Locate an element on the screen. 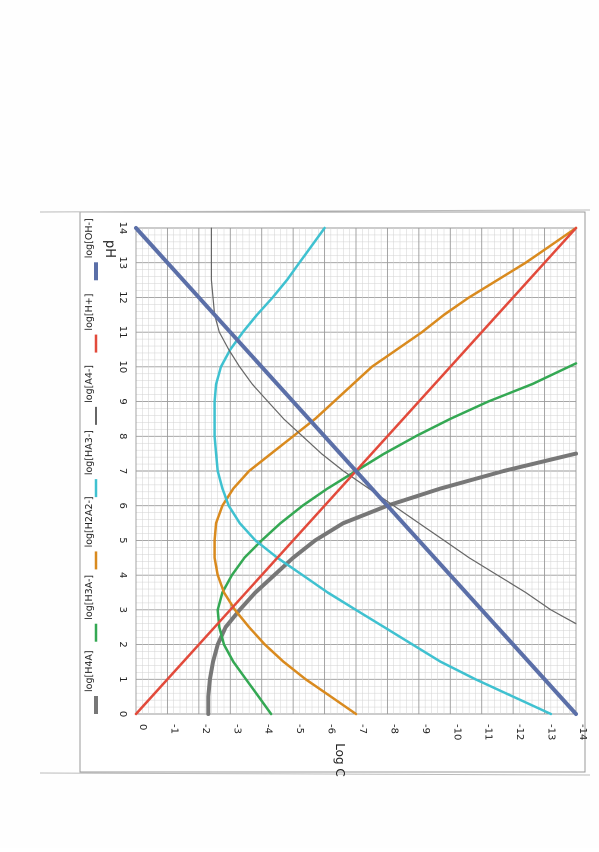 This screenshot has height=852, width=599. ph-axis-label: pH is located at coordinates (109, 249).